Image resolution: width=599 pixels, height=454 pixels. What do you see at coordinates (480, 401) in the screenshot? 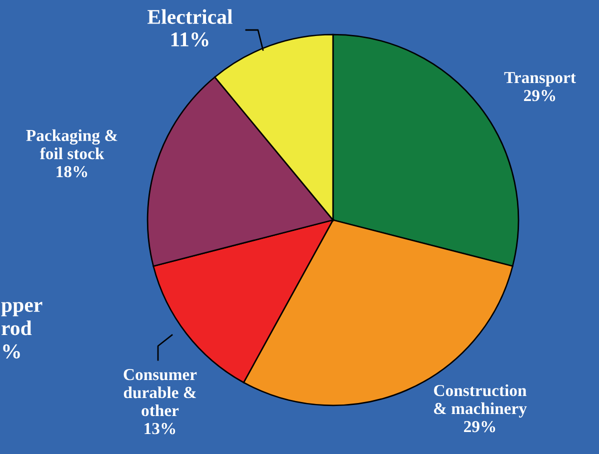
I see `slice-label: Construction & machinery` at bounding box center [480, 401].